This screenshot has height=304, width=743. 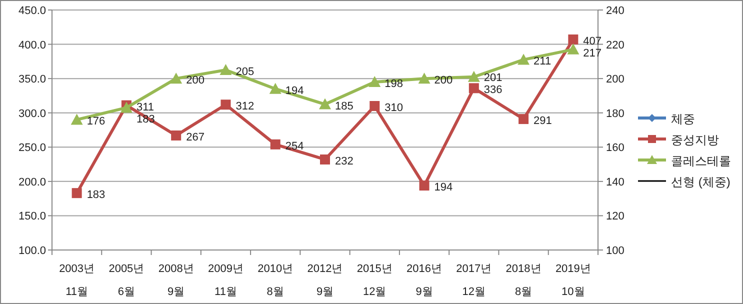 I want to click on x-tick-label: 2012년 9월, so click(x=325, y=280).